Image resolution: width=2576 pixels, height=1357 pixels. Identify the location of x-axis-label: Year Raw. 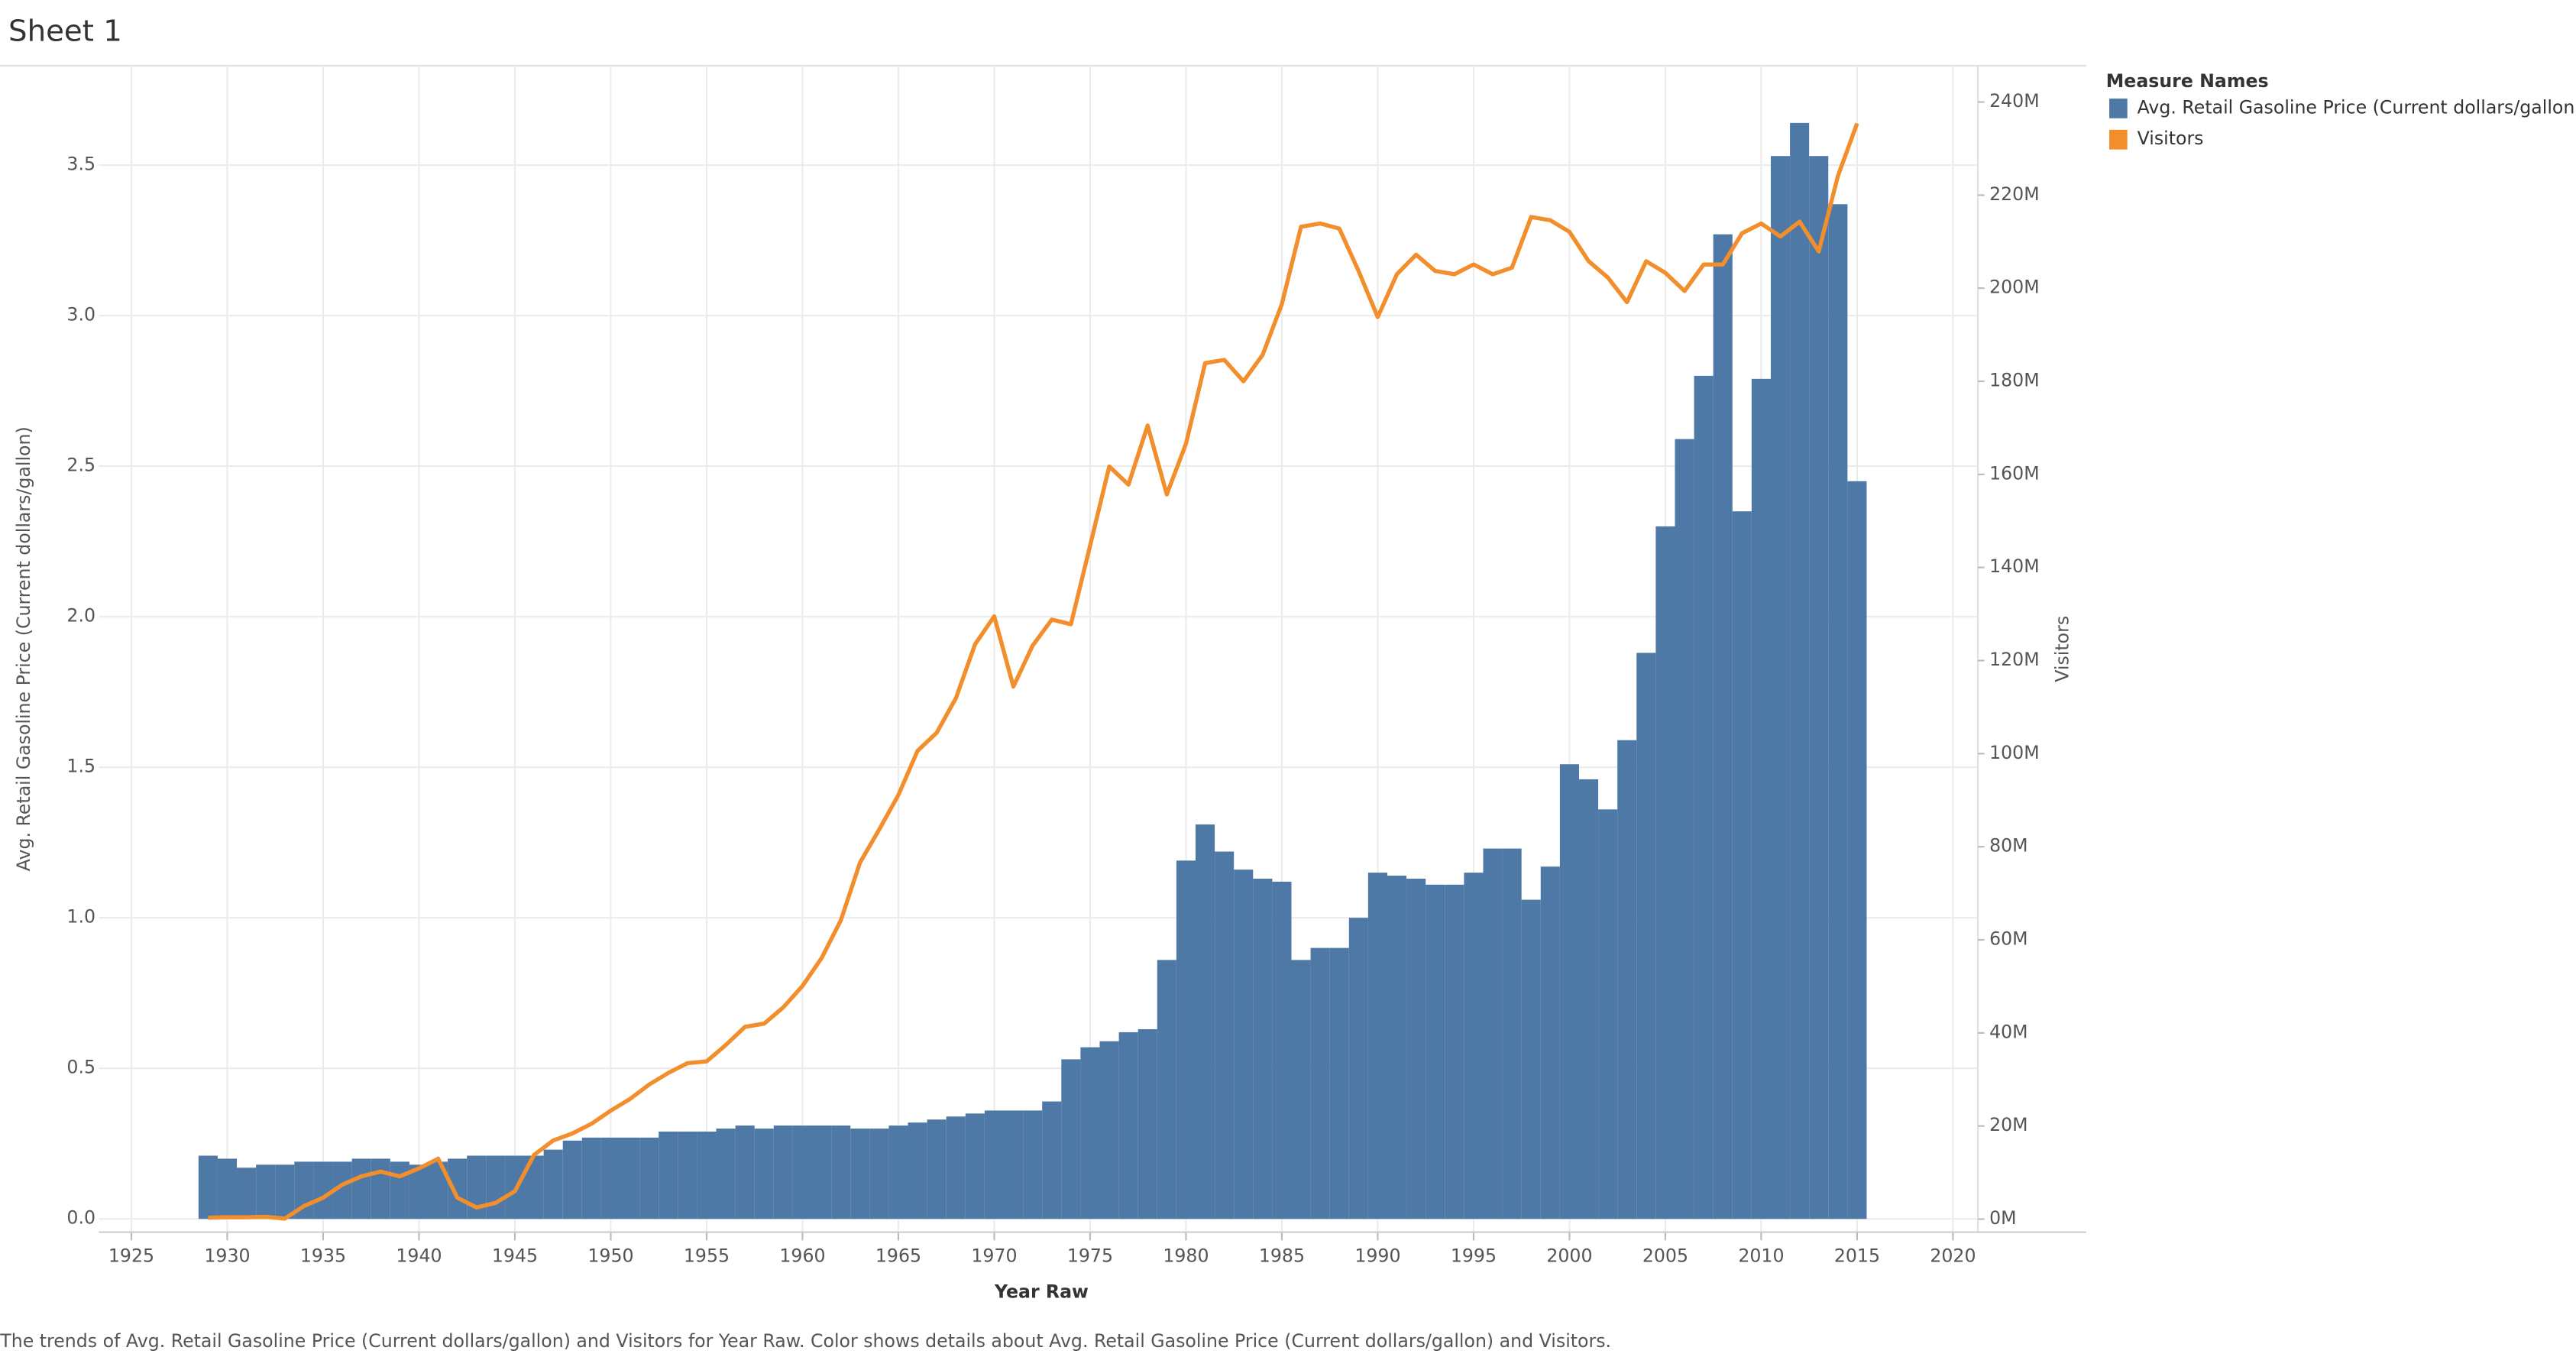
(1041, 1292).